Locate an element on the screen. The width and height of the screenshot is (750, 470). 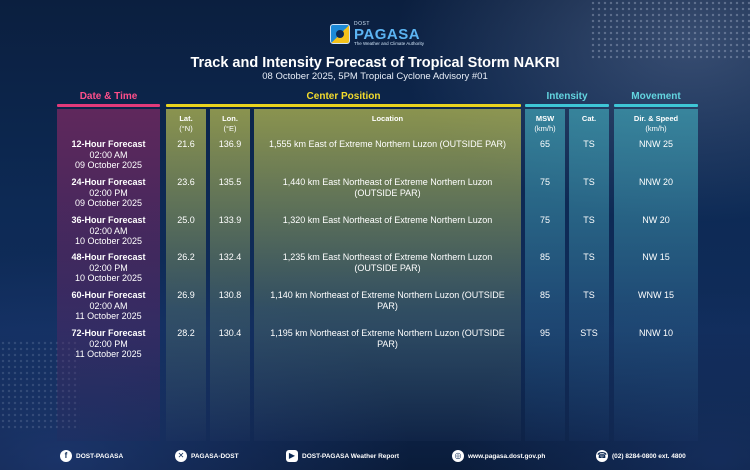
x-icon: ✕ is located at coordinates (181, 456).